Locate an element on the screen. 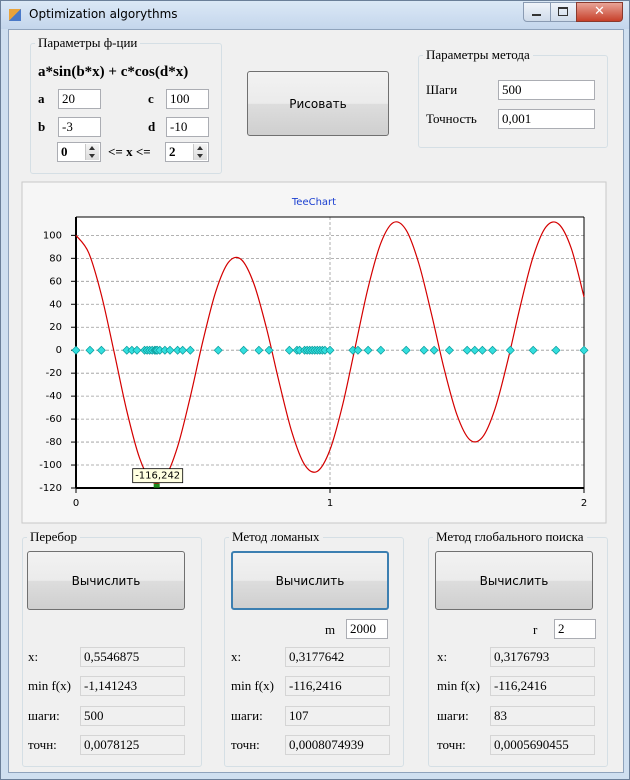 This screenshot has width=630, height=780. result-value: 83 is located at coordinates (542, 715).